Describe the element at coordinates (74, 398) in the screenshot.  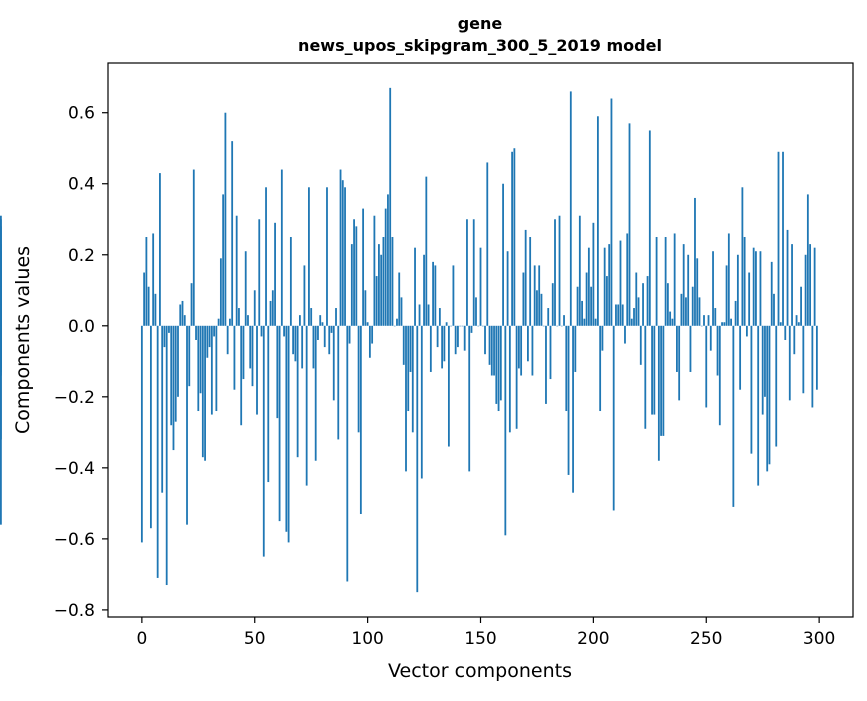
I see `y-tick-label: −0.2` at that location.